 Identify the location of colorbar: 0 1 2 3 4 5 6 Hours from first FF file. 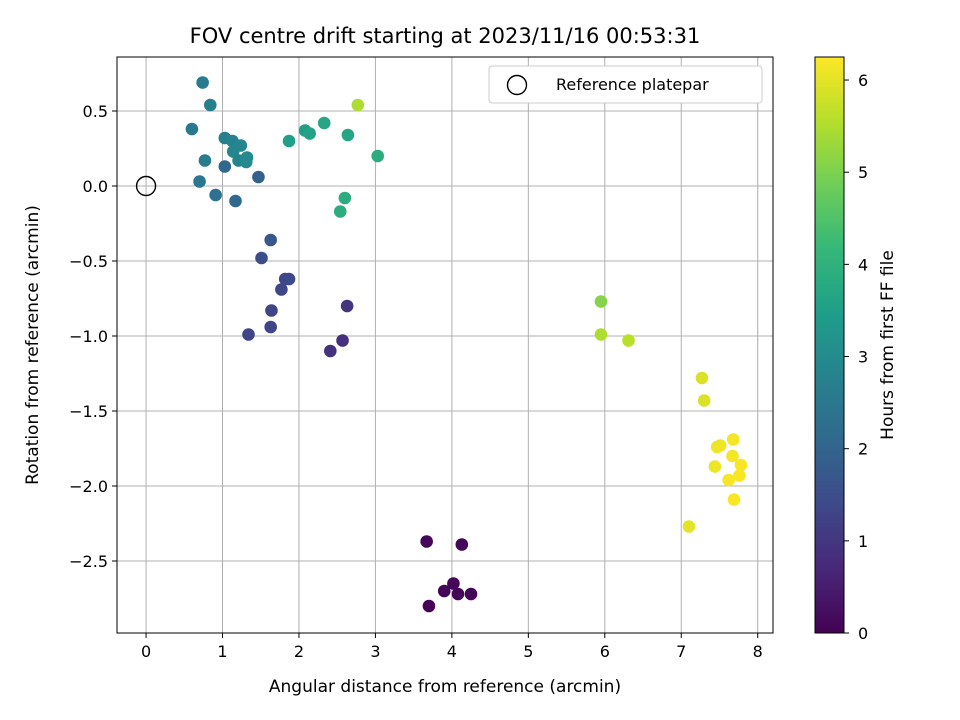
(856, 349).